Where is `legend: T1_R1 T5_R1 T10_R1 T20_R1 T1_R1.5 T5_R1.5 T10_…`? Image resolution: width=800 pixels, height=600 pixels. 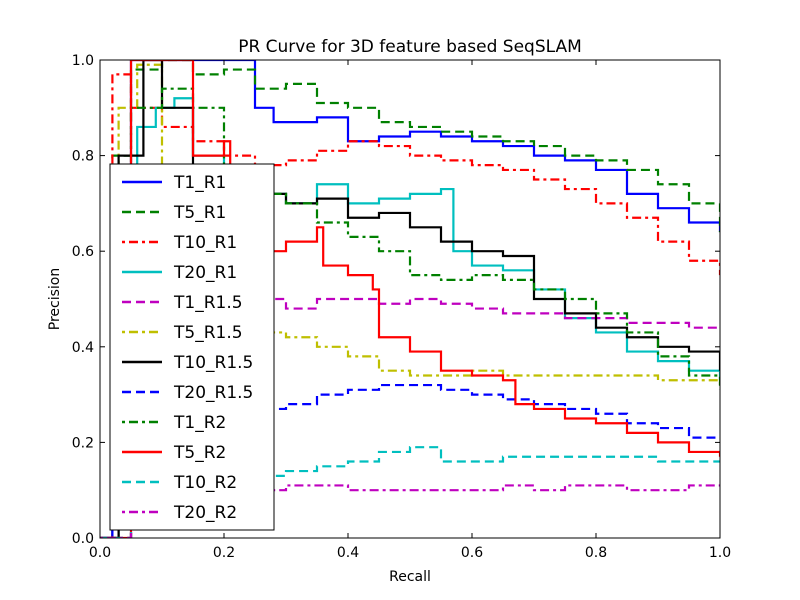 legend: T1_R1 T5_R1 T10_R1 T20_R1 T1_R1.5 T5_R1.5 T10_… is located at coordinates (192, 347).